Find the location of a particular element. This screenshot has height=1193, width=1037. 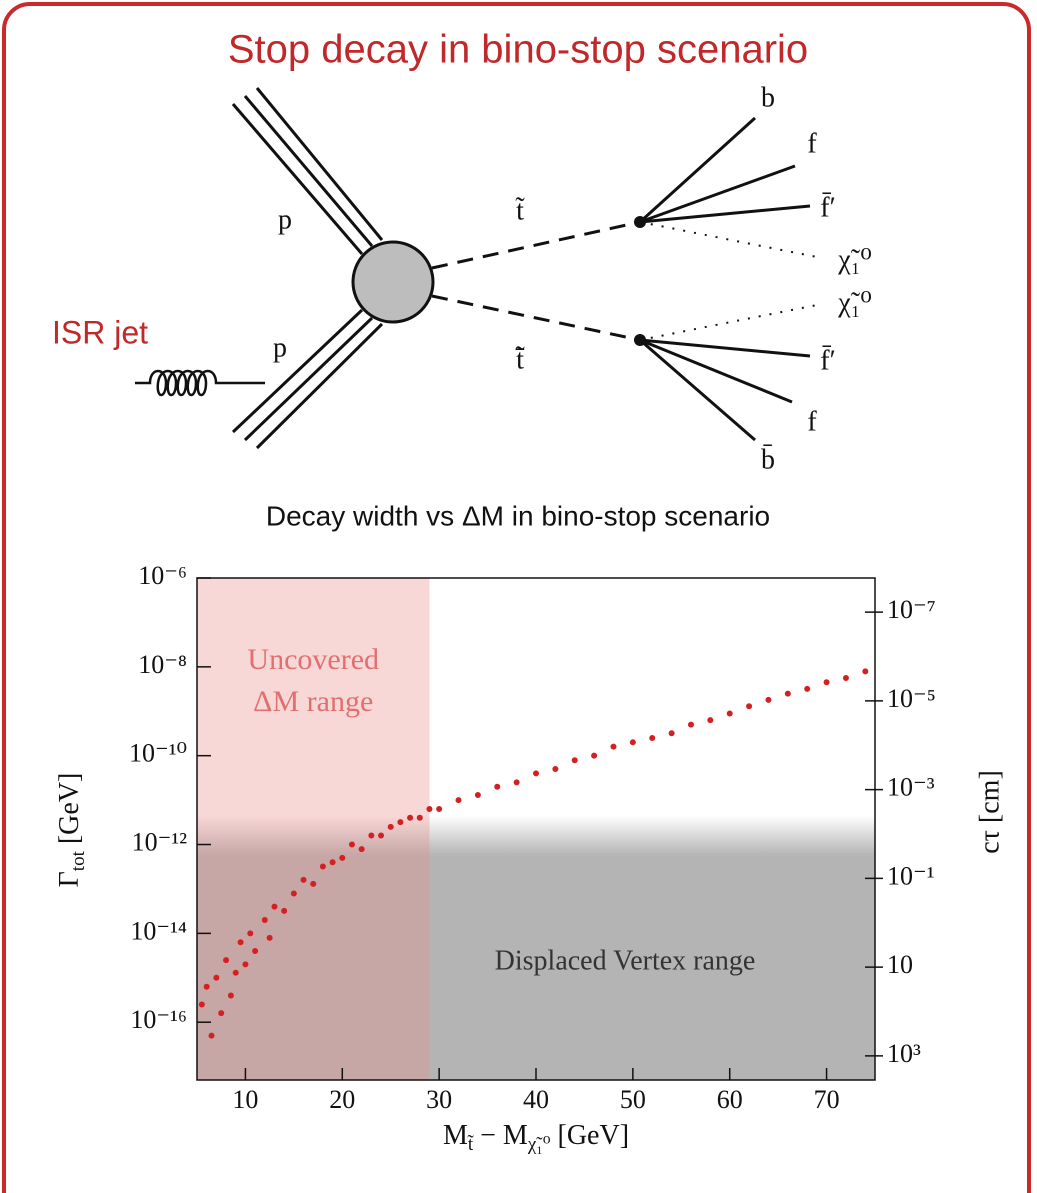

y-tick-label: 10⁻¹² is located at coordinates (160, 841).